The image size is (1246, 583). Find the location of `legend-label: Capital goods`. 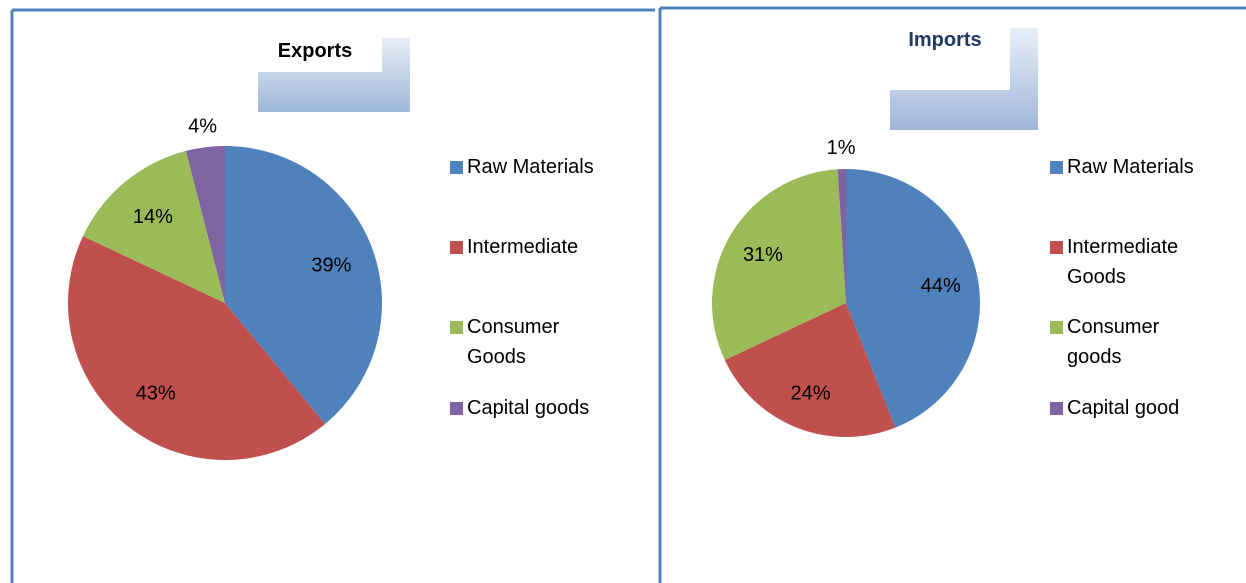

legend-label: Capital goods is located at coordinates (528, 408).